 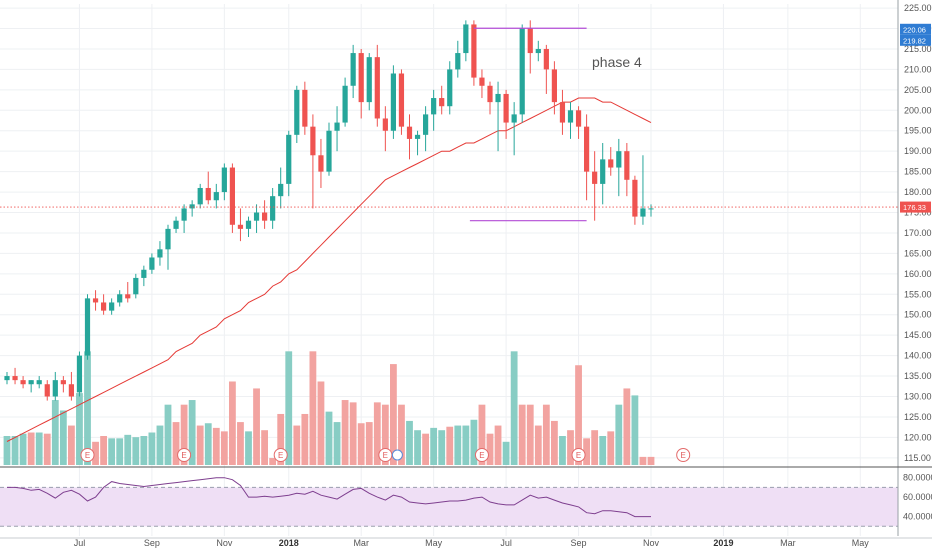 I want to click on time-tick-label: Sep, so click(x=152, y=543).